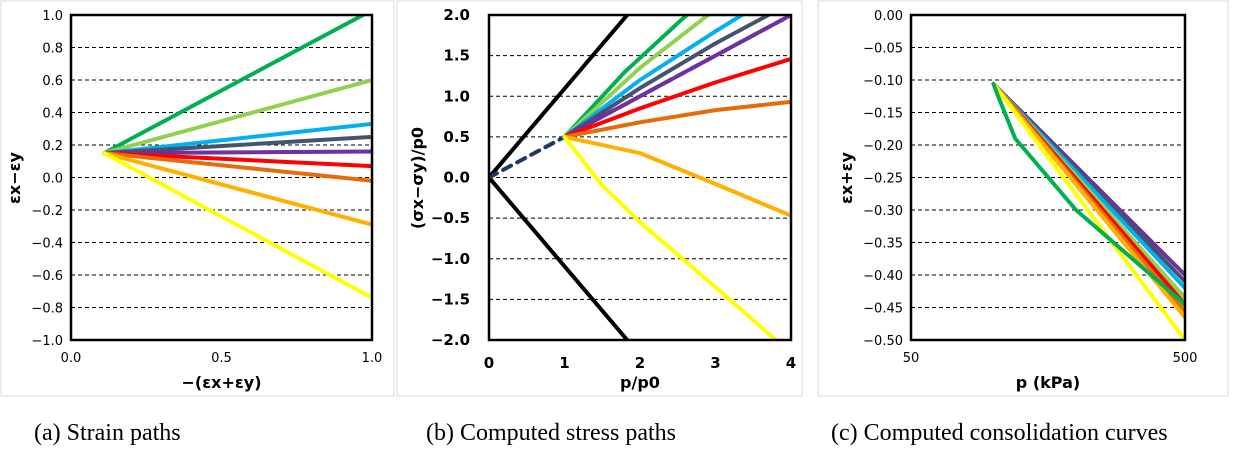  Describe the element at coordinates (883, 49) in the screenshot. I see `y-tick-label: −0.05` at that location.